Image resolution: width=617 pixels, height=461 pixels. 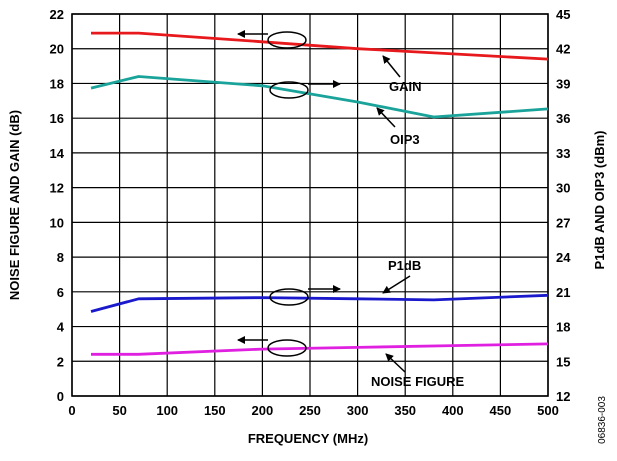 What do you see at coordinates (395, 363) in the screenshot?
I see `noise-figure-pointer` at bounding box center [395, 363].